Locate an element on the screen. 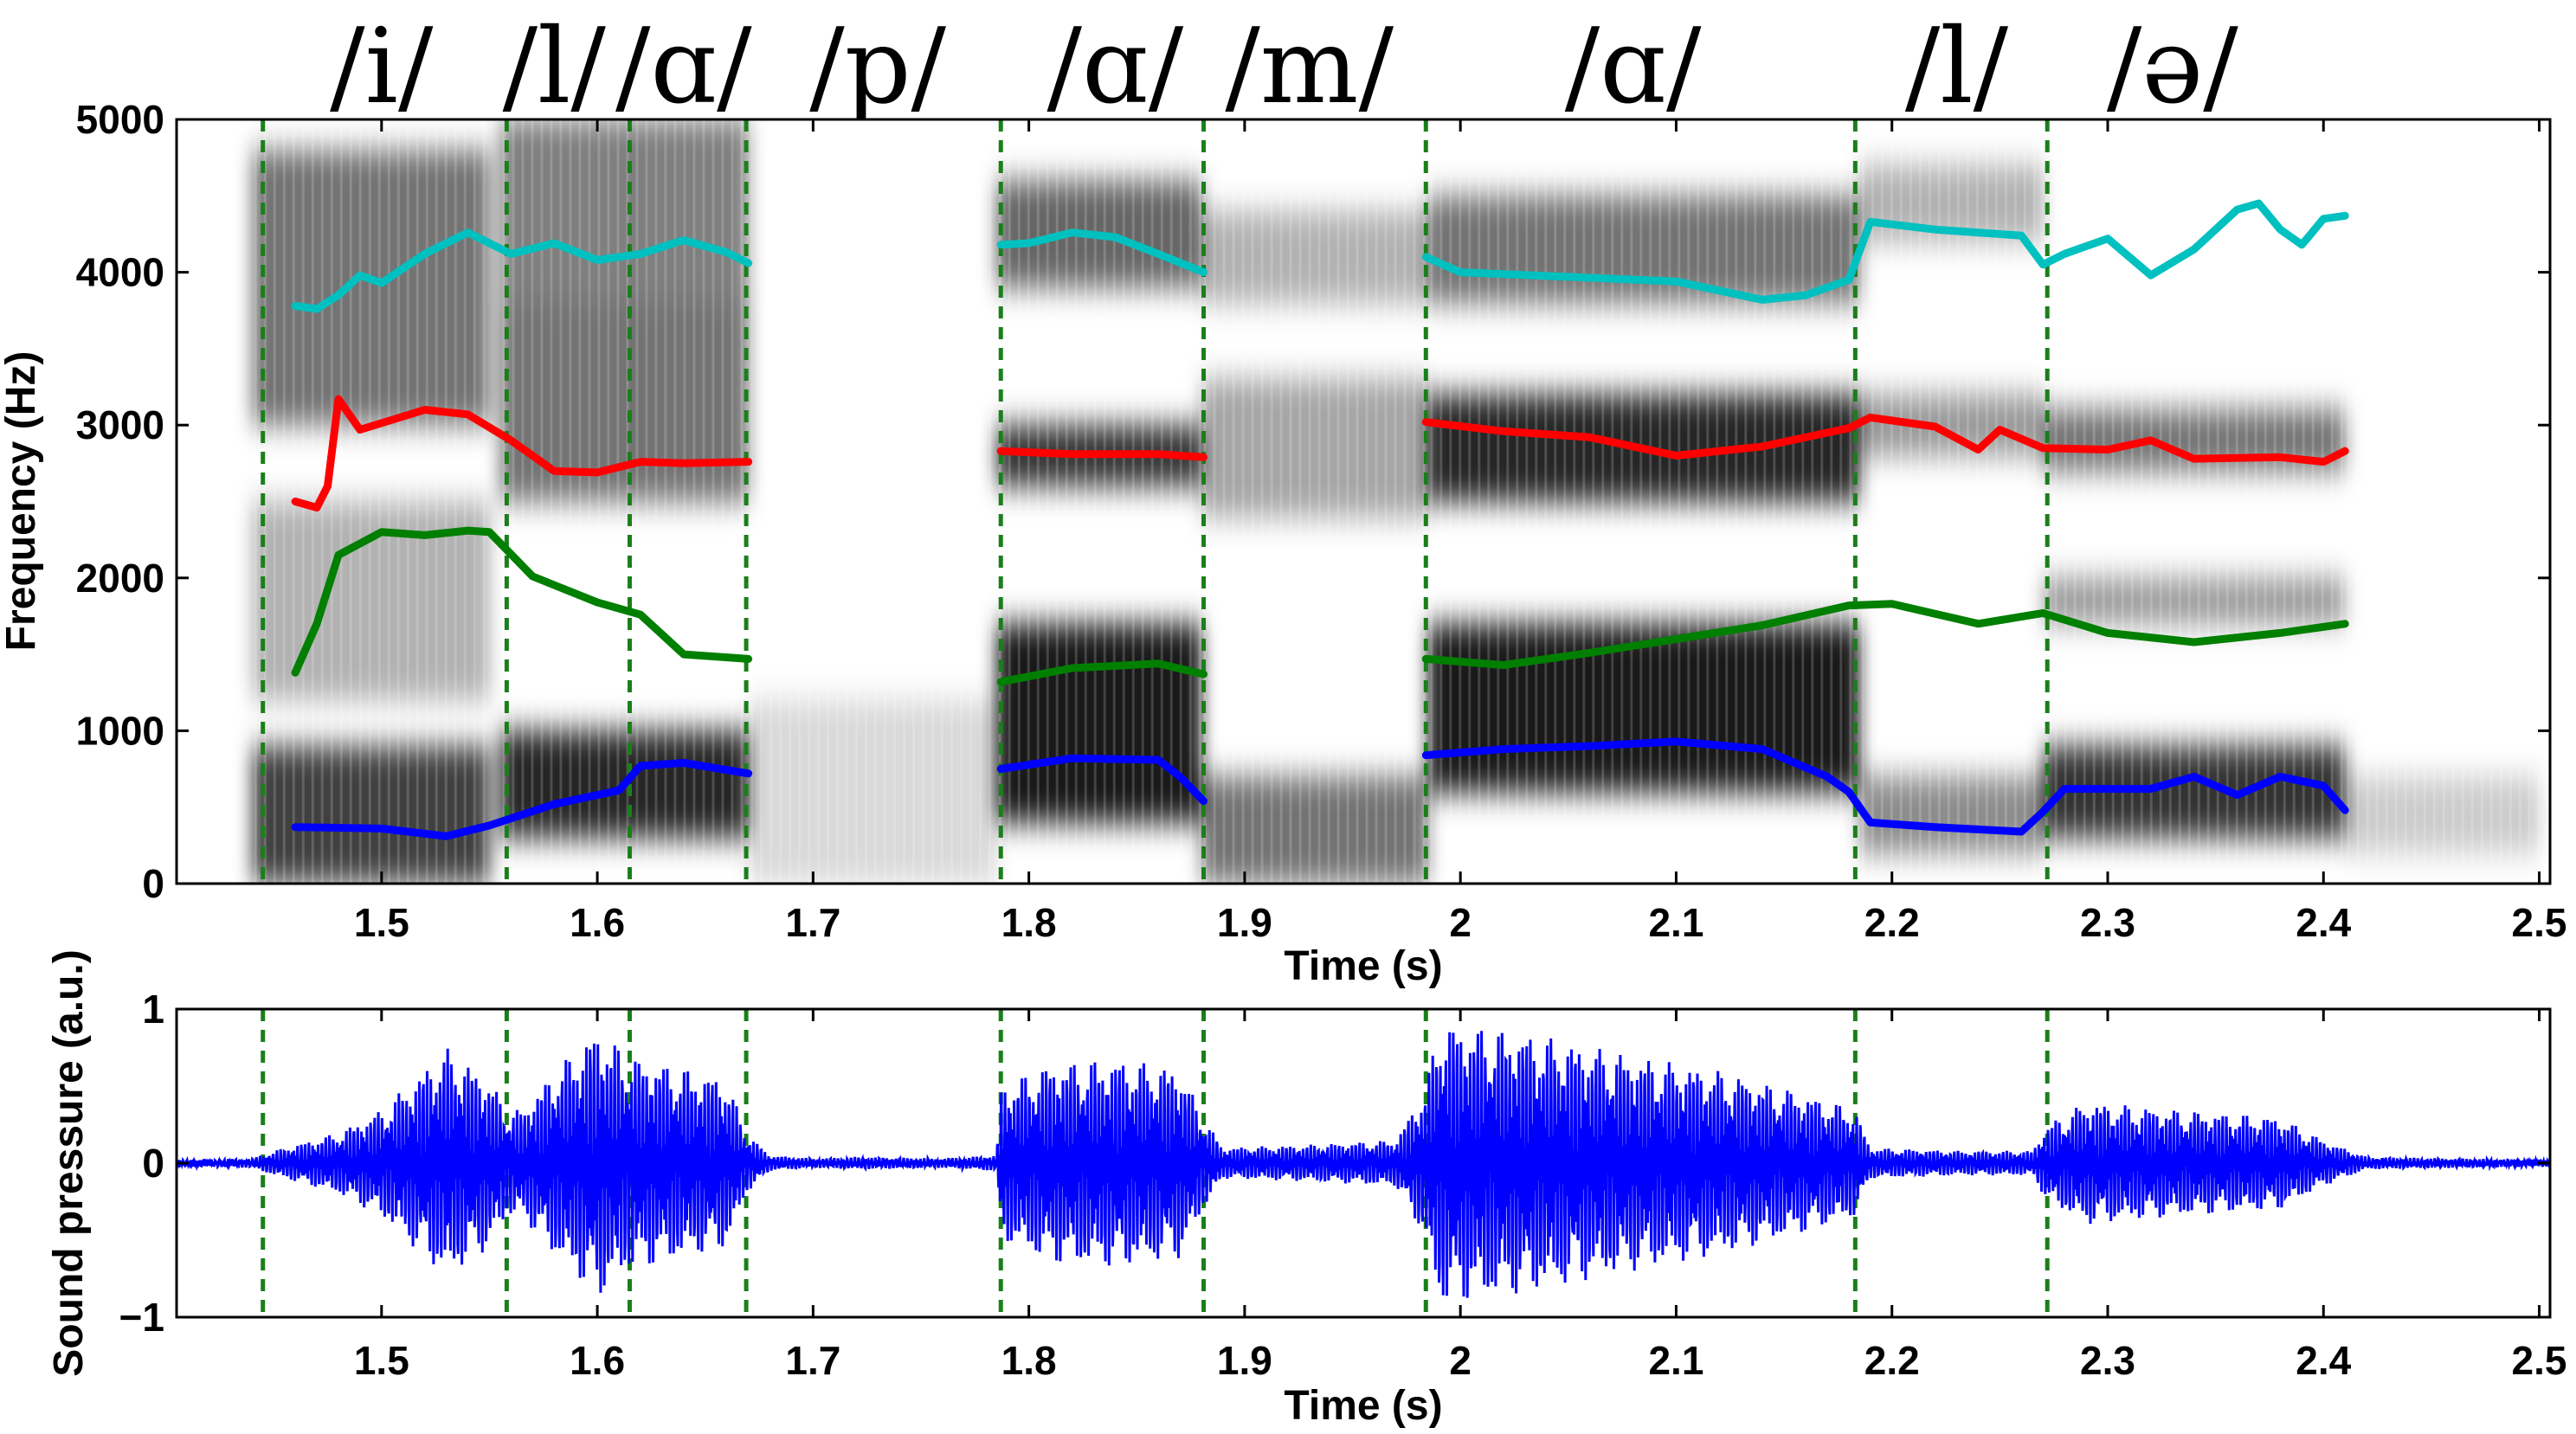 Image resolution: width=2576 pixels, height=1434 pixels. y-tick-label: 1 is located at coordinates (153, 1009).